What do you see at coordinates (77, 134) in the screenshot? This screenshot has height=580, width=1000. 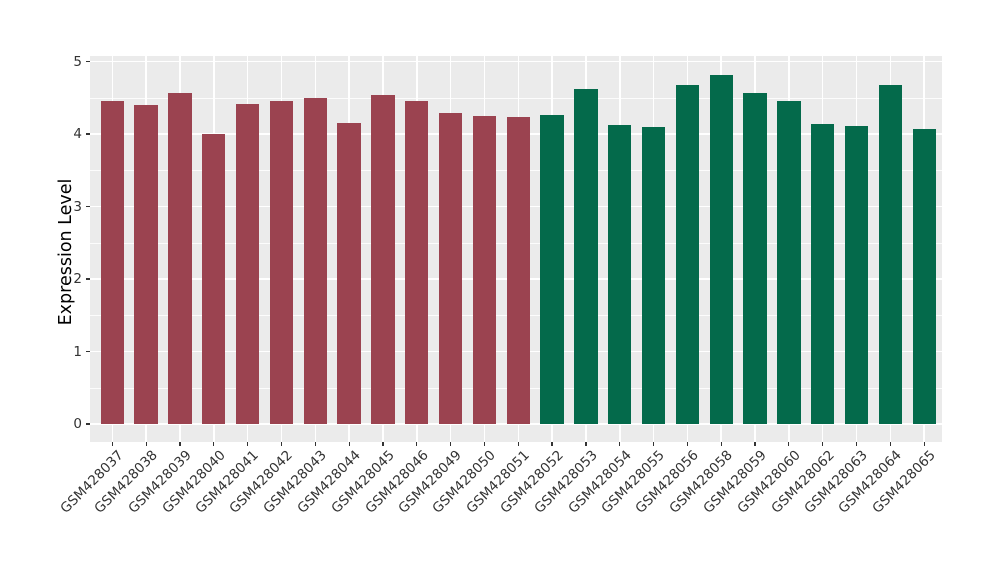 I see `y-tick-label: 4` at bounding box center [77, 134].